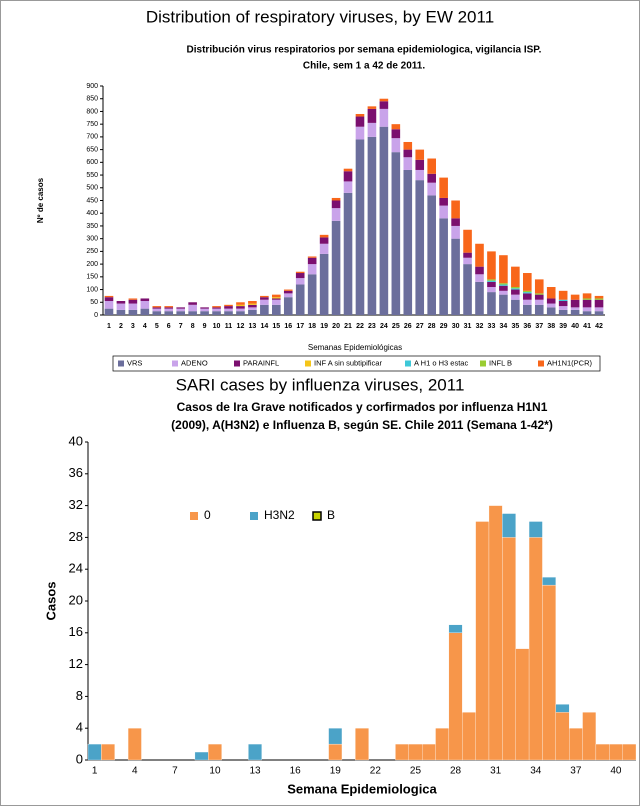  I want to click on x-tick-label: 19, so click(336, 771).